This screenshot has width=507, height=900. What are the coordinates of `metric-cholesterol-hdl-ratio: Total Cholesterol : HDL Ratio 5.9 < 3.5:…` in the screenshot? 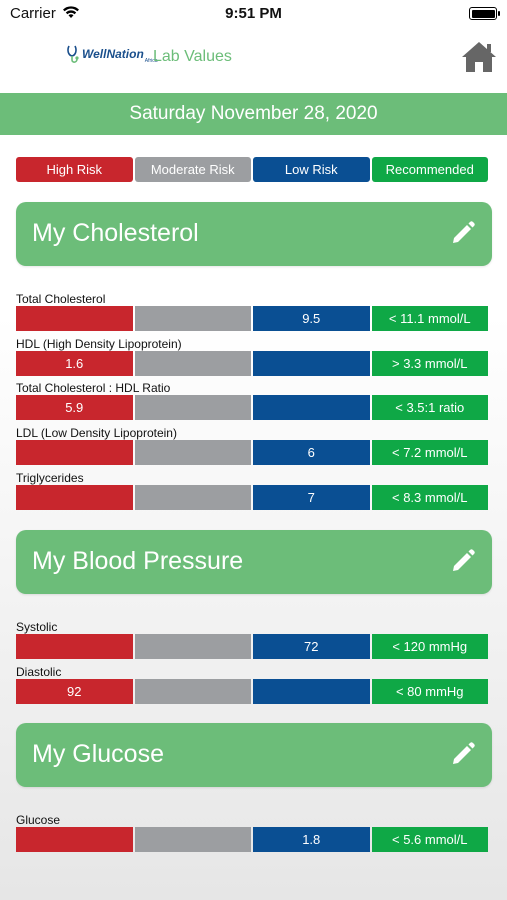 It's located at (252, 400).